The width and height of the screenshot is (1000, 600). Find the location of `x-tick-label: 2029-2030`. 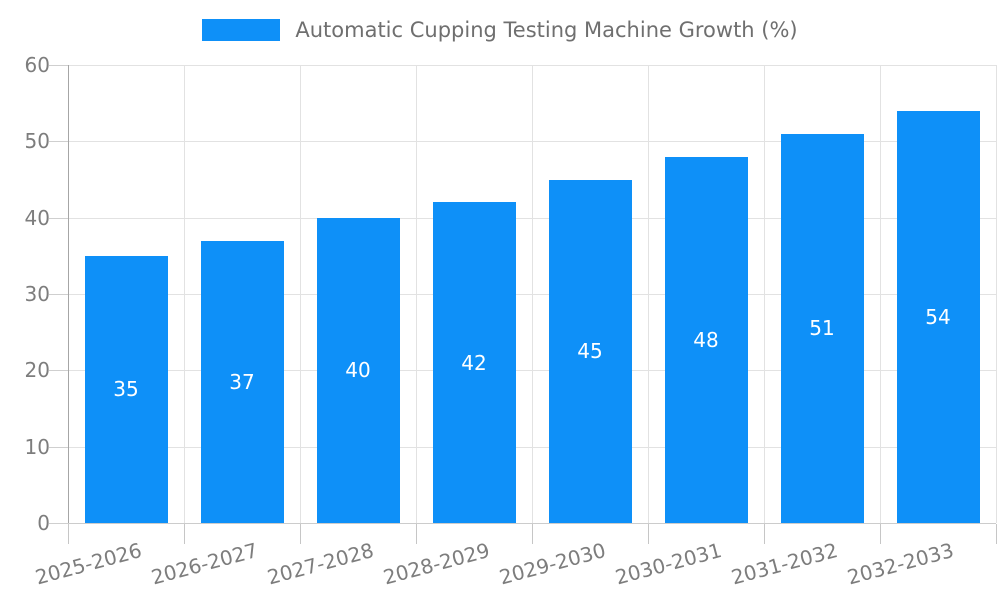

x-tick-label: 2029-2030 is located at coordinates (552, 564).